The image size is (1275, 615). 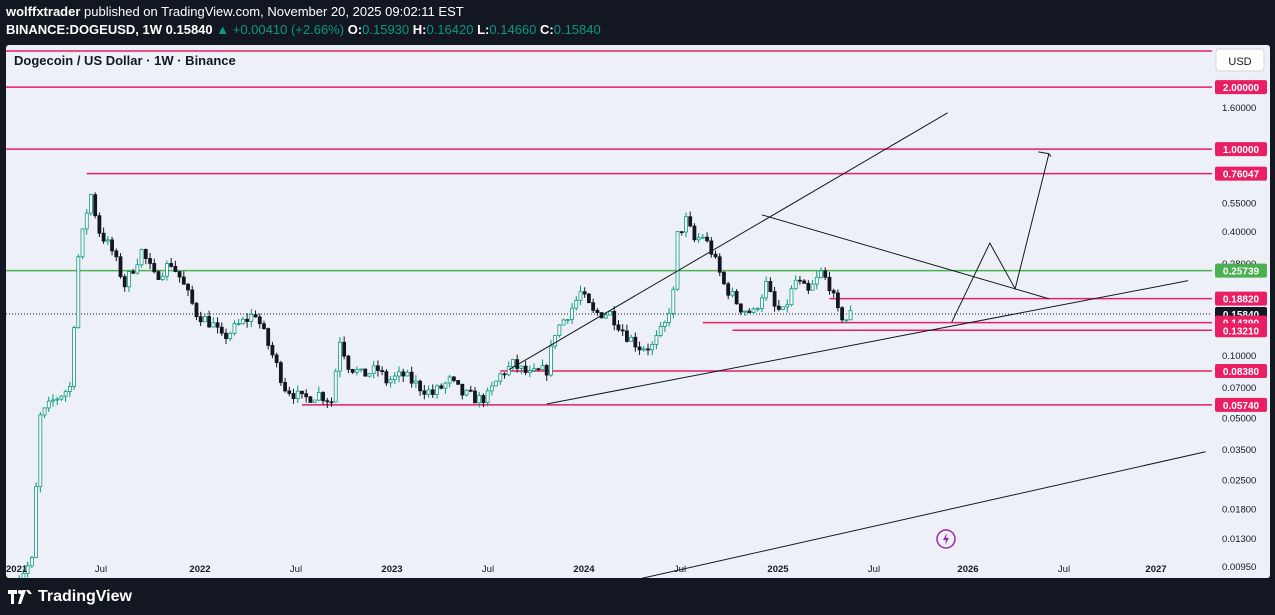 What do you see at coordinates (1239, 480) in the screenshot?
I see `price-tick-label: 0.02500` at bounding box center [1239, 480].